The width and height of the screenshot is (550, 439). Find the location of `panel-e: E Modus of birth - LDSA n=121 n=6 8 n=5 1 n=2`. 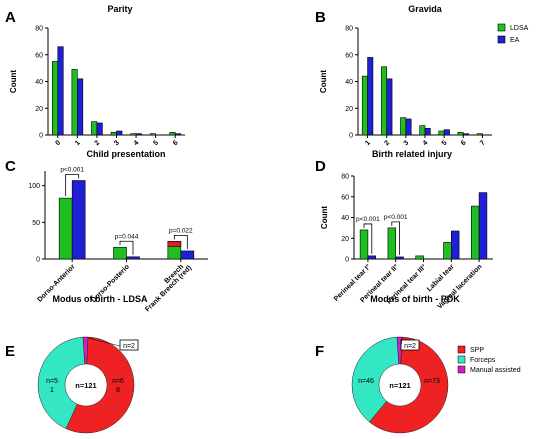

panel-e: E Modus of birth - LDSA n=121 n=6 8 n=5 1 n=2 is located at coordinates (76, 364).